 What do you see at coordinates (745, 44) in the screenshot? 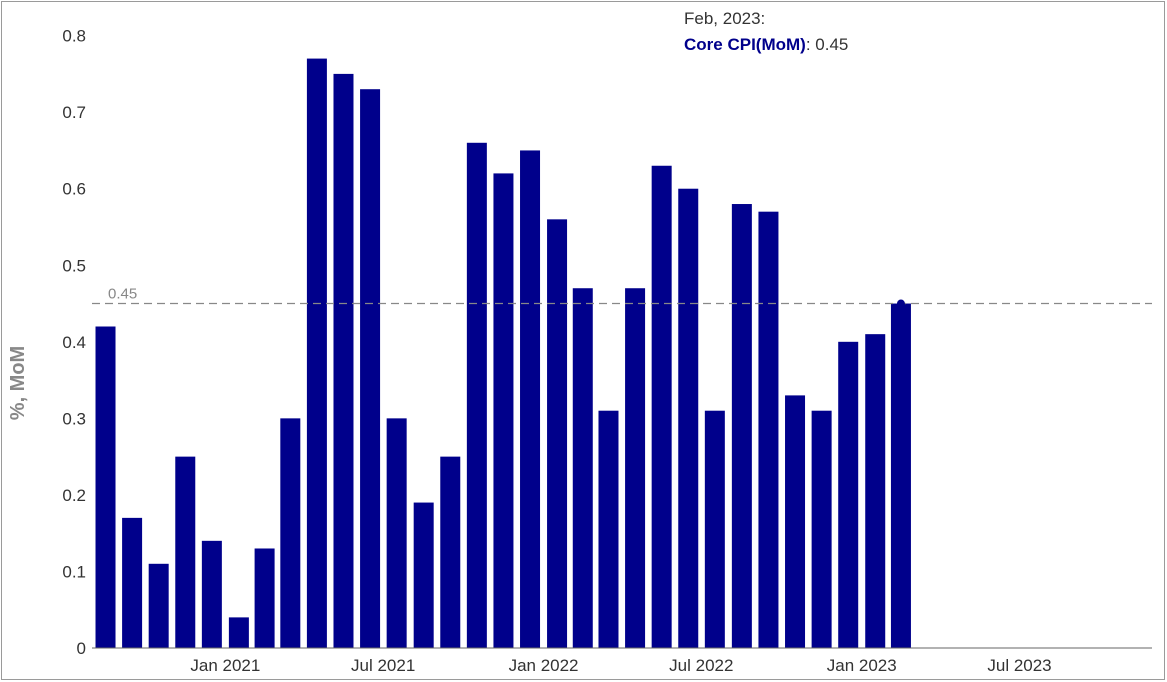
I see `tooltip-series-name: Core CPI(MoM)` at bounding box center [745, 44].